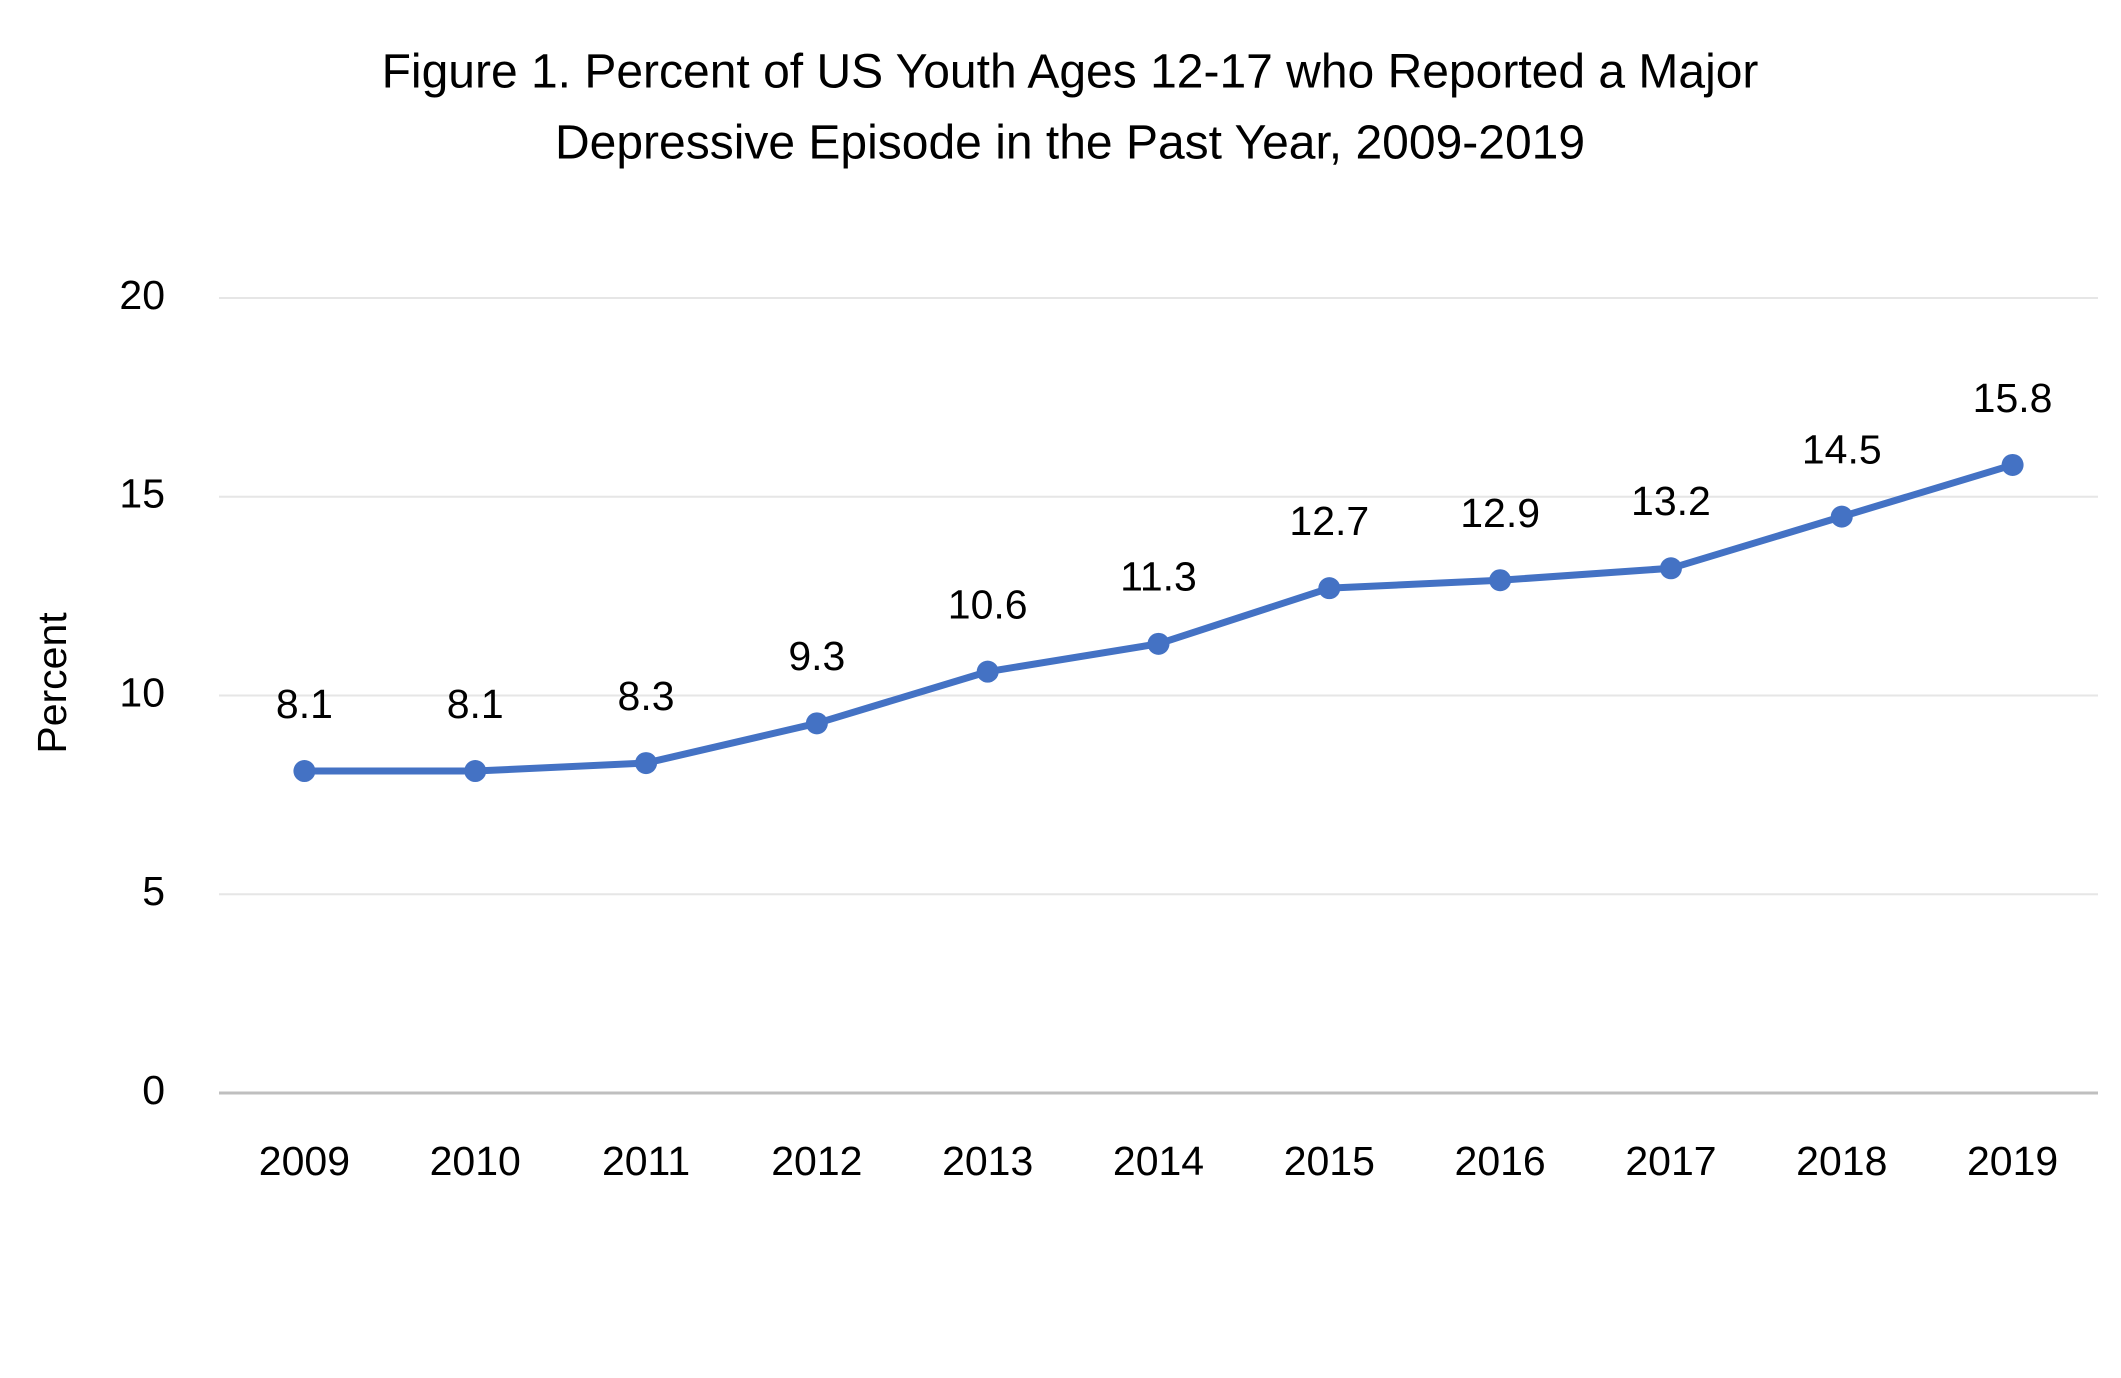  I want to click on data-label: 14.5, so click(1842, 449).